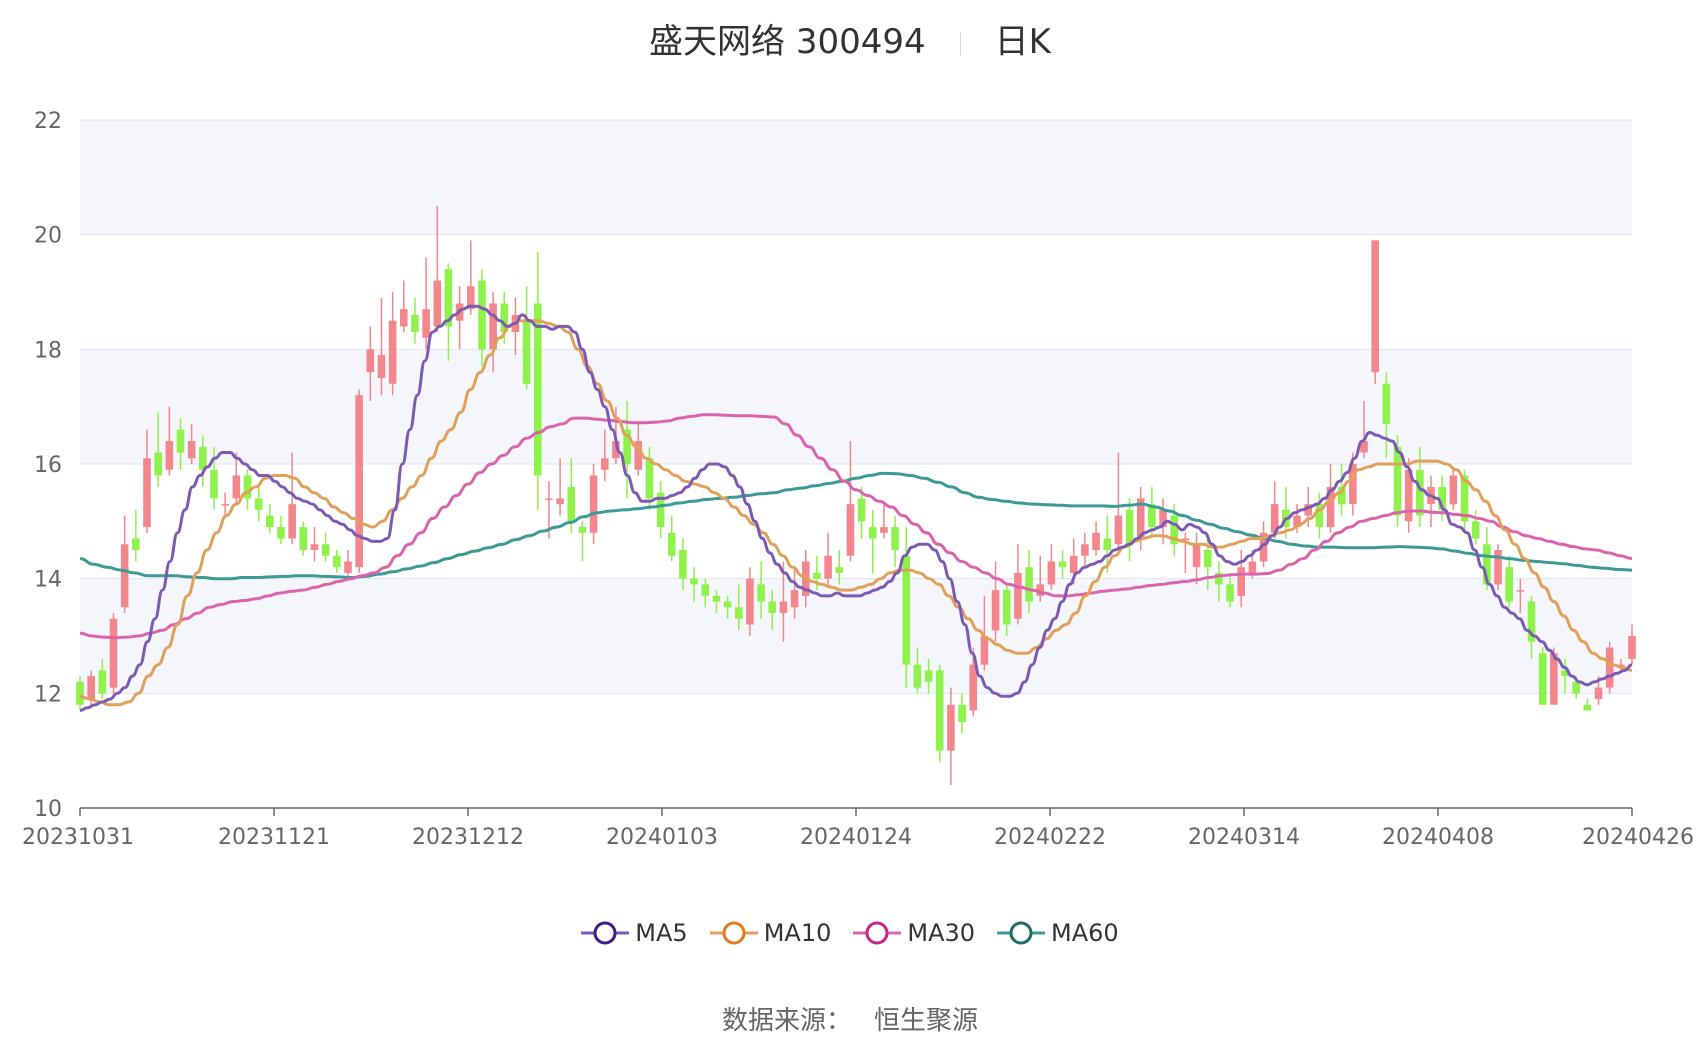 The width and height of the screenshot is (1700, 1037). I want to click on y-tick-label: 14, so click(48, 580).